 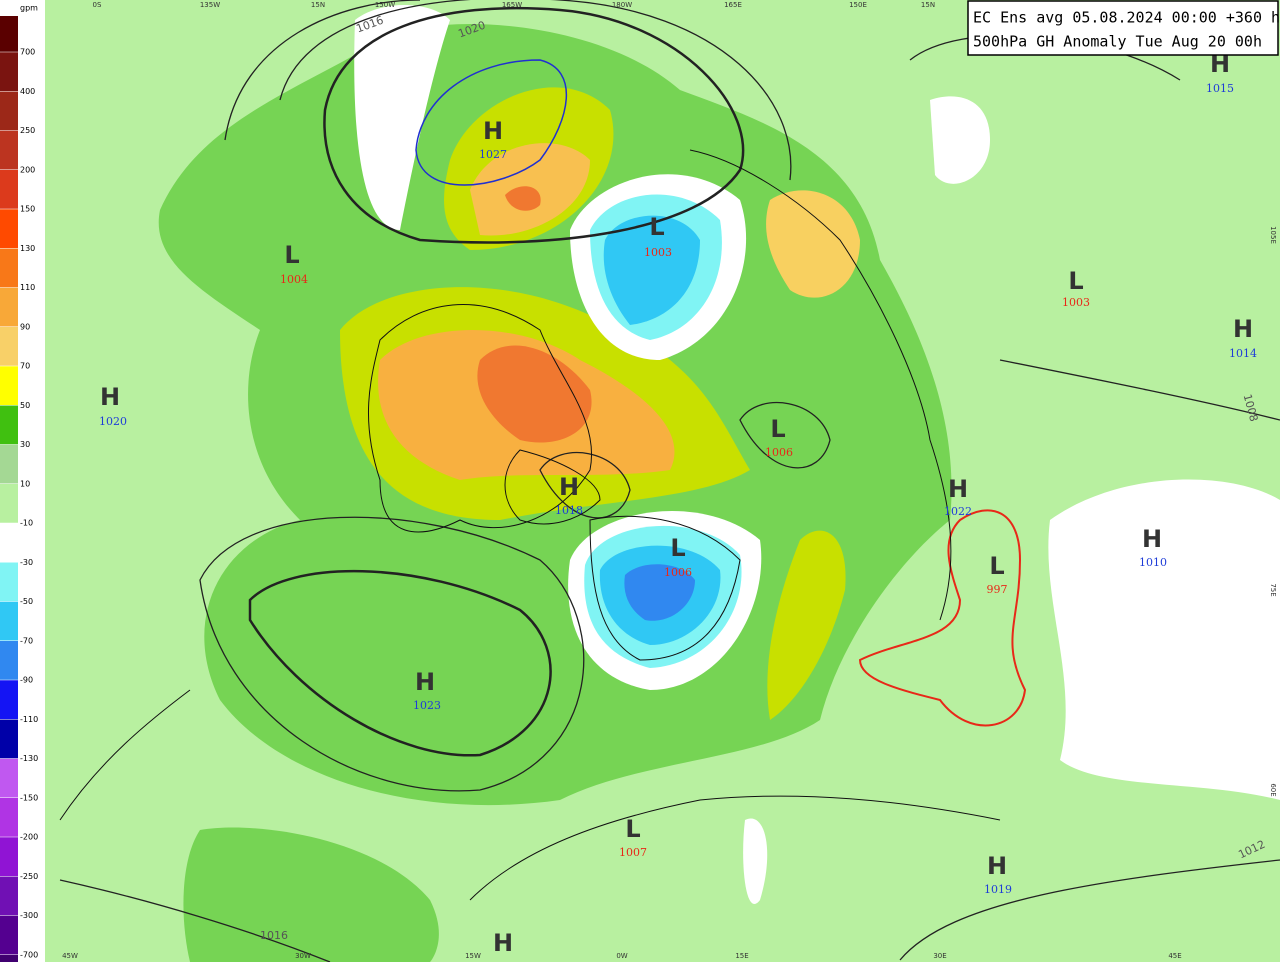 I want to click on legend-label: 150, so click(x=27, y=209).